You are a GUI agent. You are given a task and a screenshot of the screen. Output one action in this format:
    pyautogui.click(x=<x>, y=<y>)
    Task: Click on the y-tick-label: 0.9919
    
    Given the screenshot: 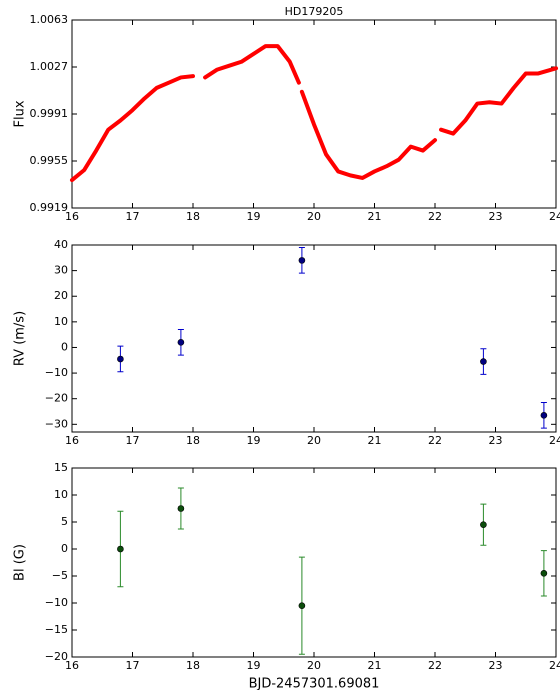 What is the action you would take?
    pyautogui.click(x=49, y=207)
    